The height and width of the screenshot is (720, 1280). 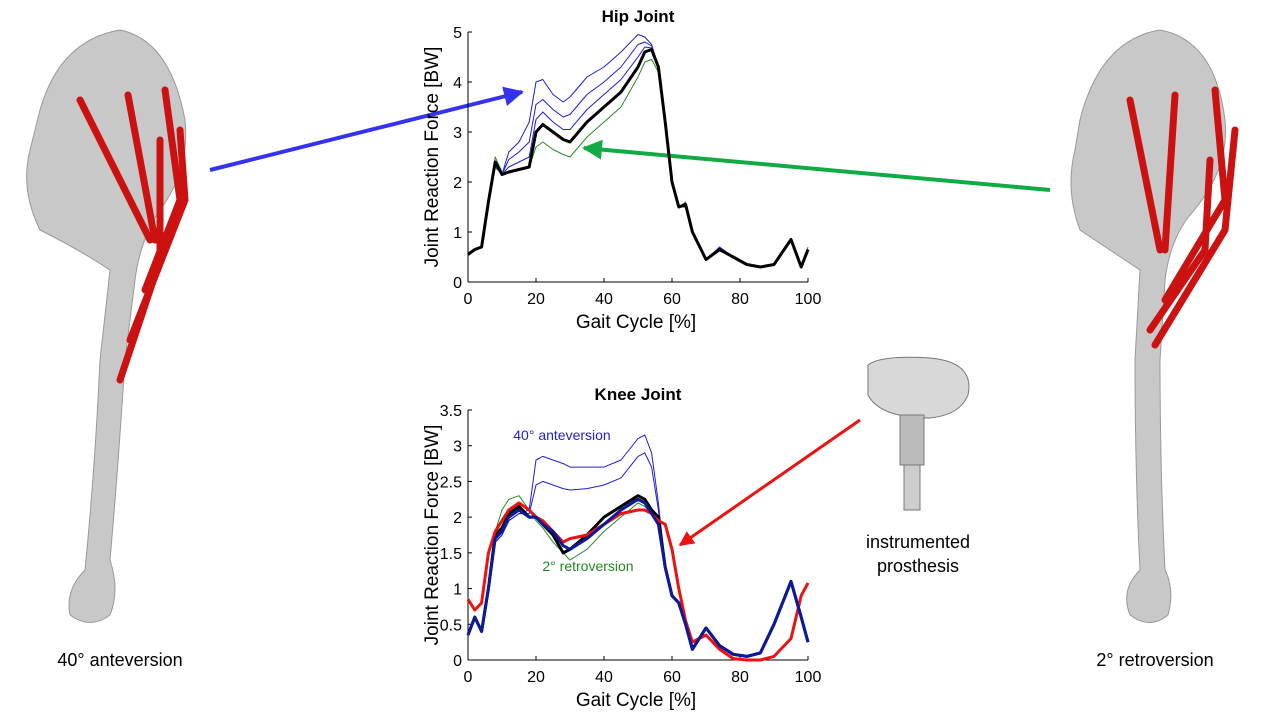 What do you see at coordinates (587, 566) in the screenshot?
I see `annotation: 2° retroversion` at bounding box center [587, 566].